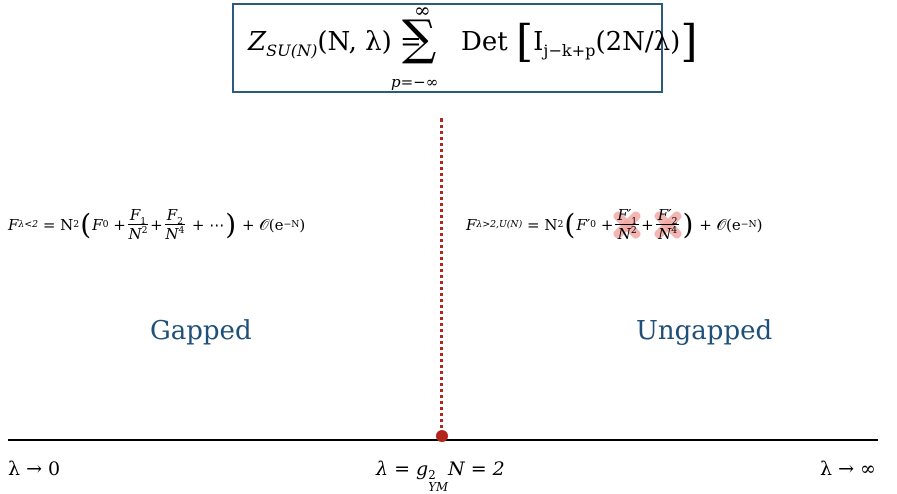 The height and width of the screenshot is (494, 897). What do you see at coordinates (689, 41) in the screenshot?
I see `right-bracket: ]` at bounding box center [689, 41].